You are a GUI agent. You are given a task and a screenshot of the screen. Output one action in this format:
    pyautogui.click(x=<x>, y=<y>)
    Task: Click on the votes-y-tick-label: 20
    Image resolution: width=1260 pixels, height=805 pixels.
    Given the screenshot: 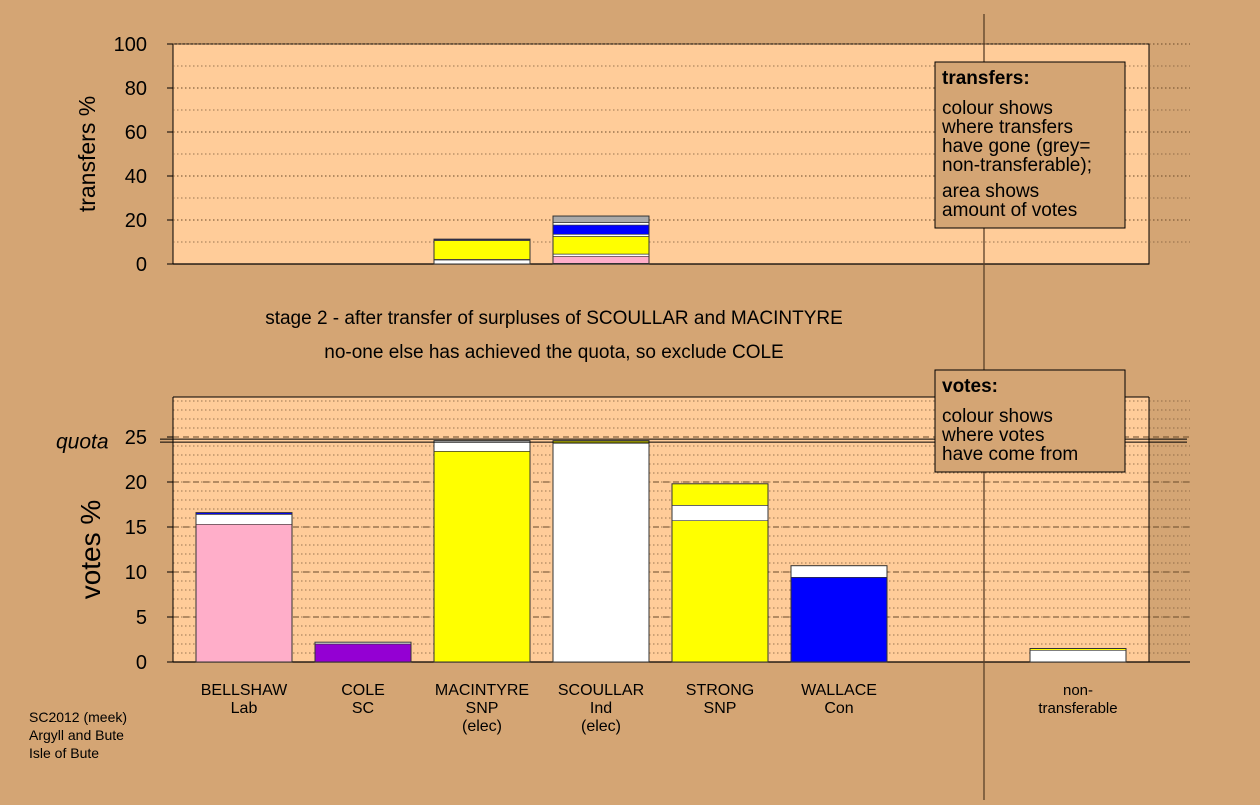 What is the action you would take?
    pyautogui.click(x=136, y=483)
    